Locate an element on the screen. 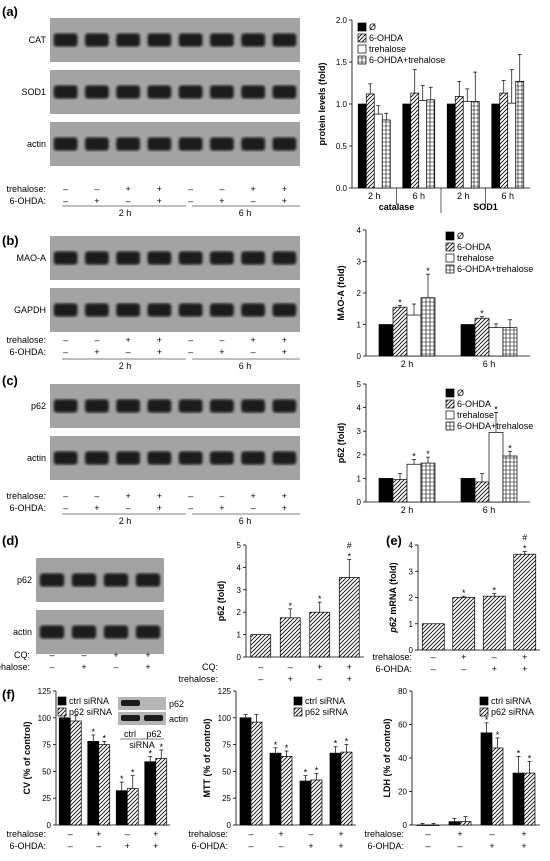 Image resolution: width=550 pixels, height=861 pixels. y-tick-label: 2.0 is located at coordinates (342, 20).